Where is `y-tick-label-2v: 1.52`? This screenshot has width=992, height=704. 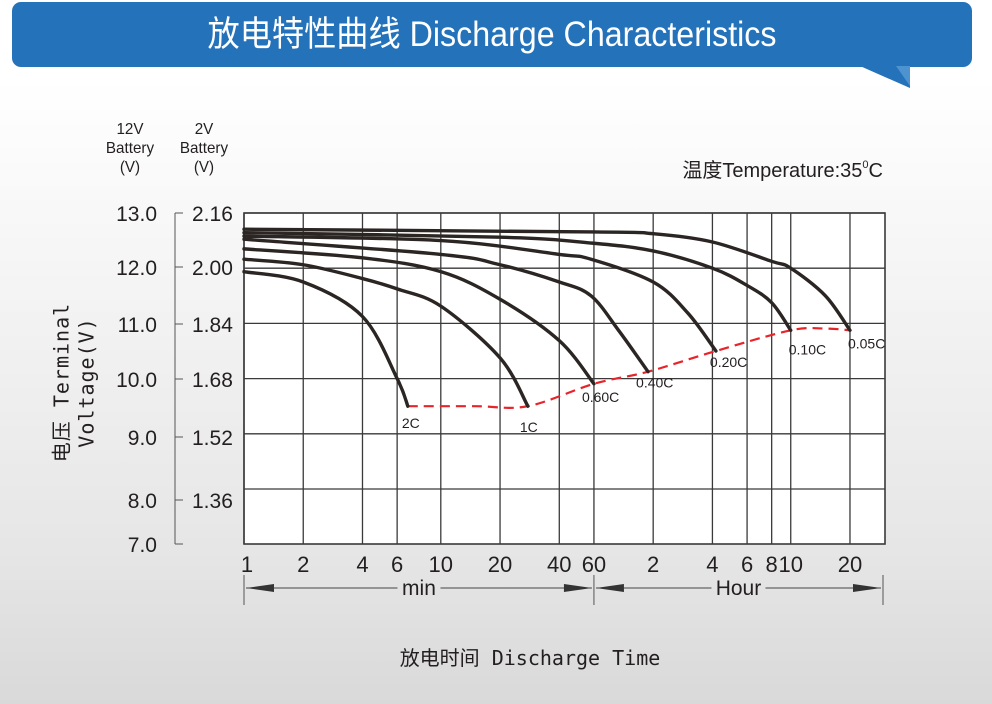 y-tick-label-2v: 1.52 is located at coordinates (212, 438).